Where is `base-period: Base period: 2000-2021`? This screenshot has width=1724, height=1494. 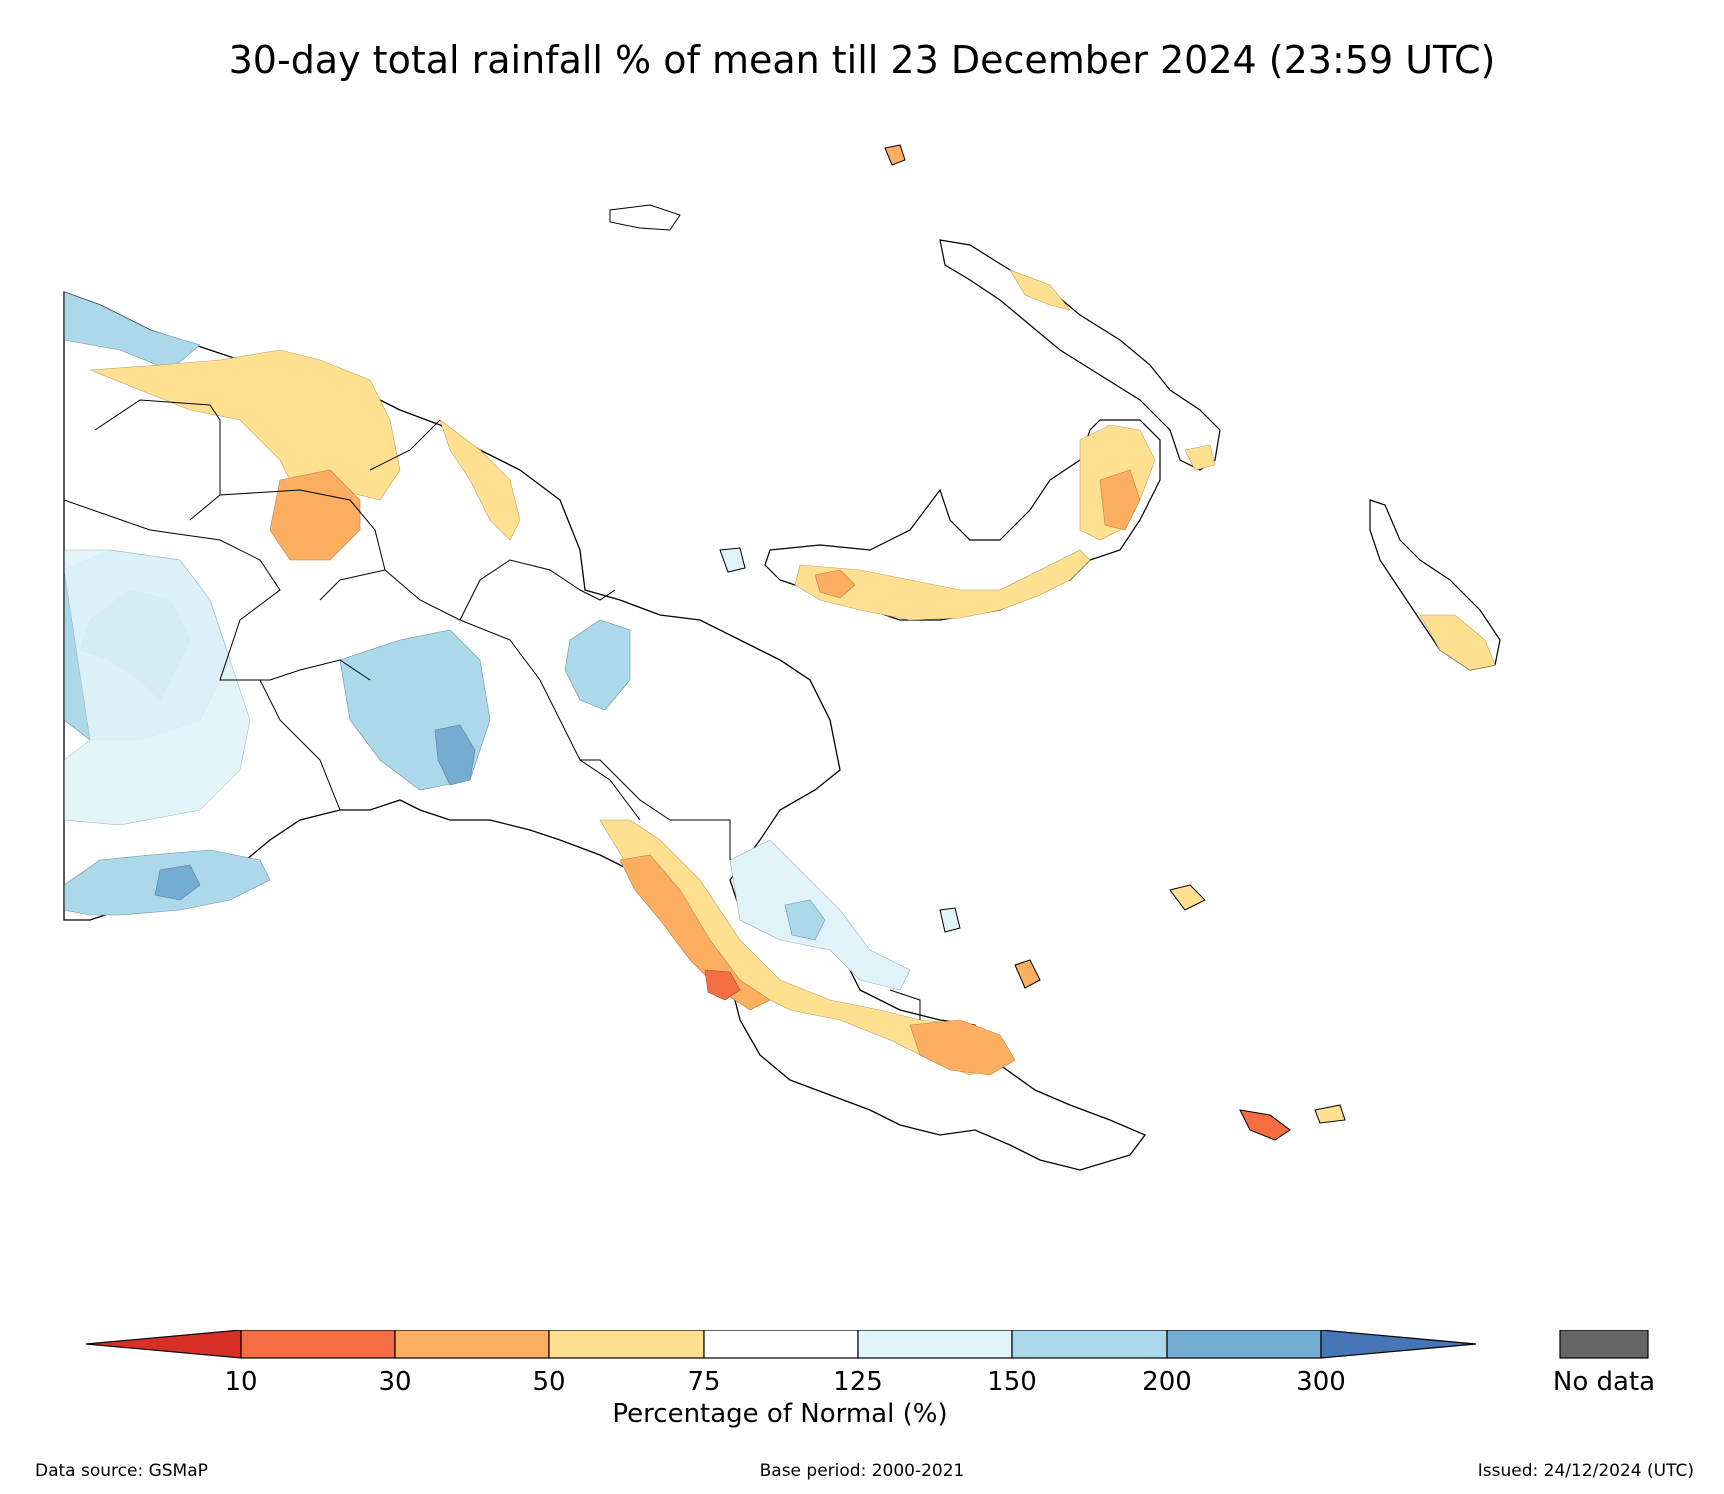 base-period: Base period: 2000-2021 is located at coordinates (862, 1471).